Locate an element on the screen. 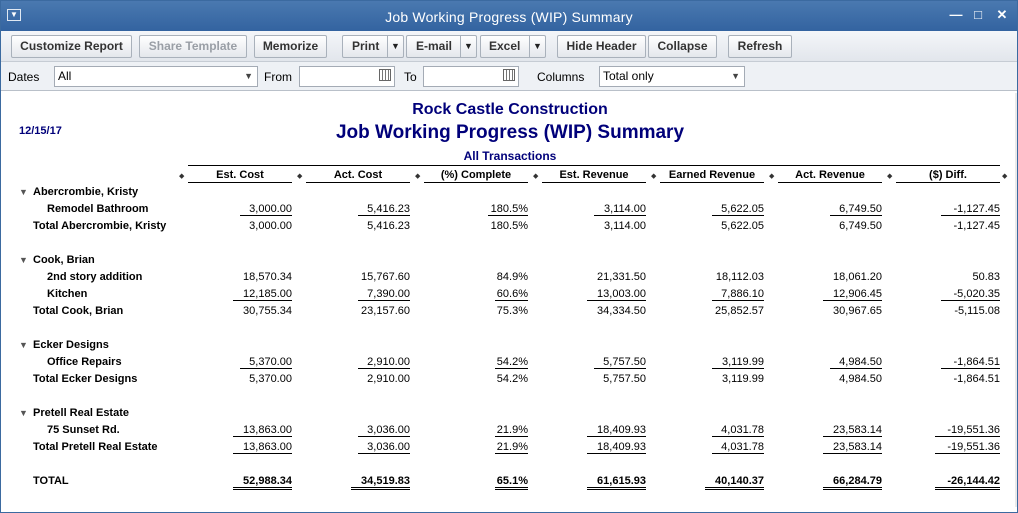  table-cell: 13,003.00 is located at coordinates (616, 294).